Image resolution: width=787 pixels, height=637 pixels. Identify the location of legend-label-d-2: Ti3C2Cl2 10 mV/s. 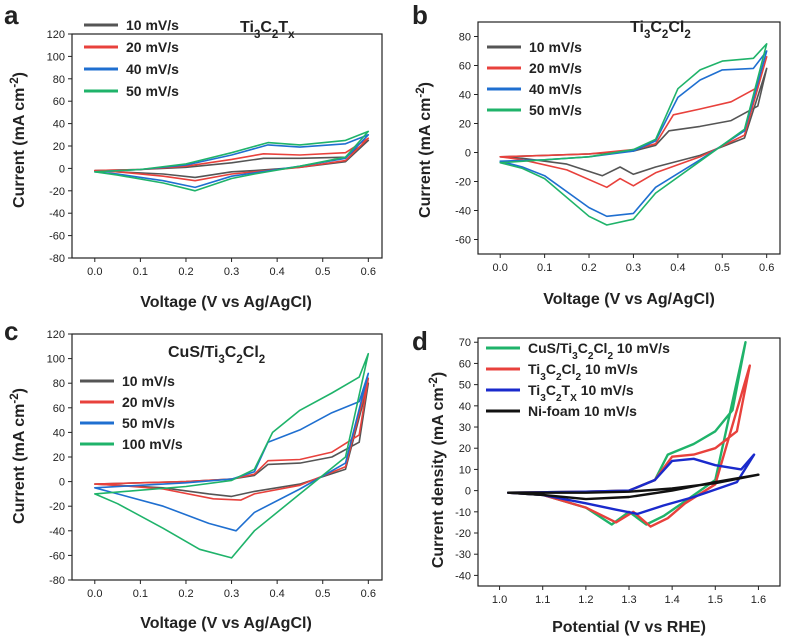
(583, 372).